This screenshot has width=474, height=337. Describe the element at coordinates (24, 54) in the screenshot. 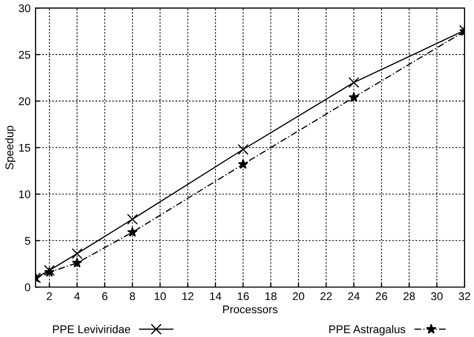

I see `y-tick-label: 25` at that location.